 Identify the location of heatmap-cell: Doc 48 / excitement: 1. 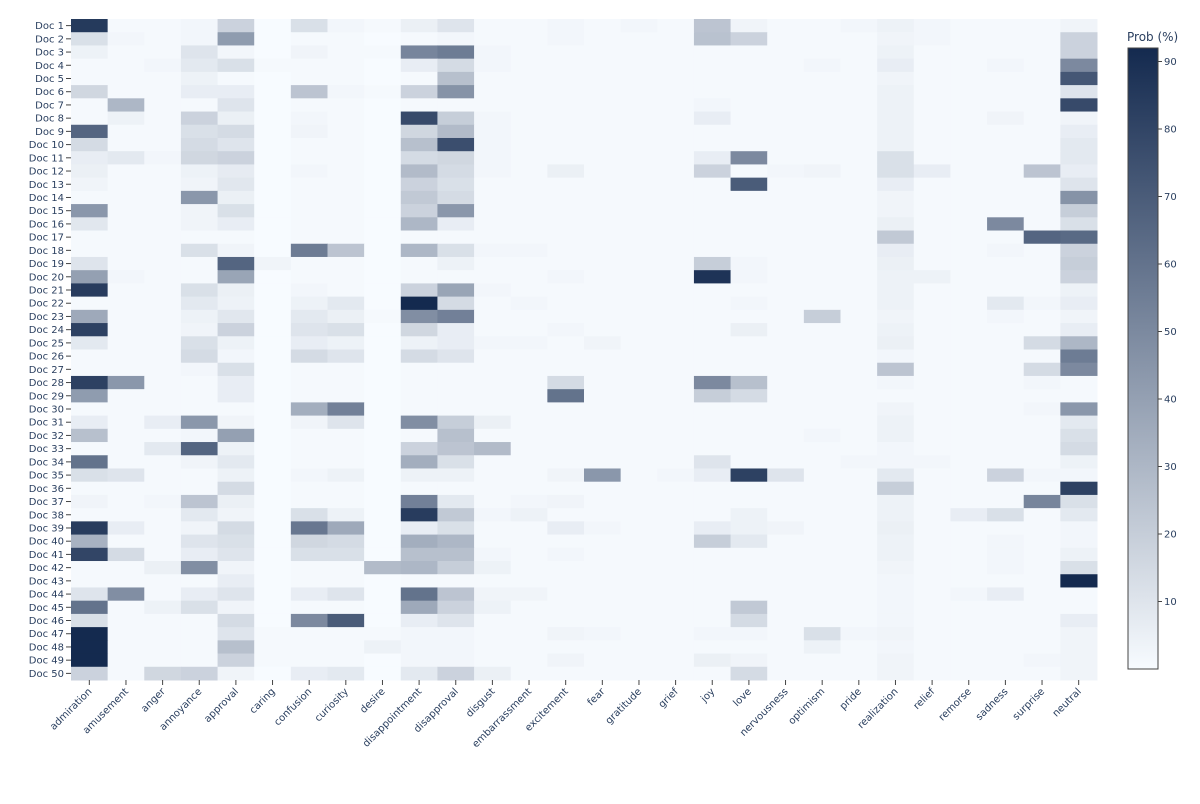
(566, 647).